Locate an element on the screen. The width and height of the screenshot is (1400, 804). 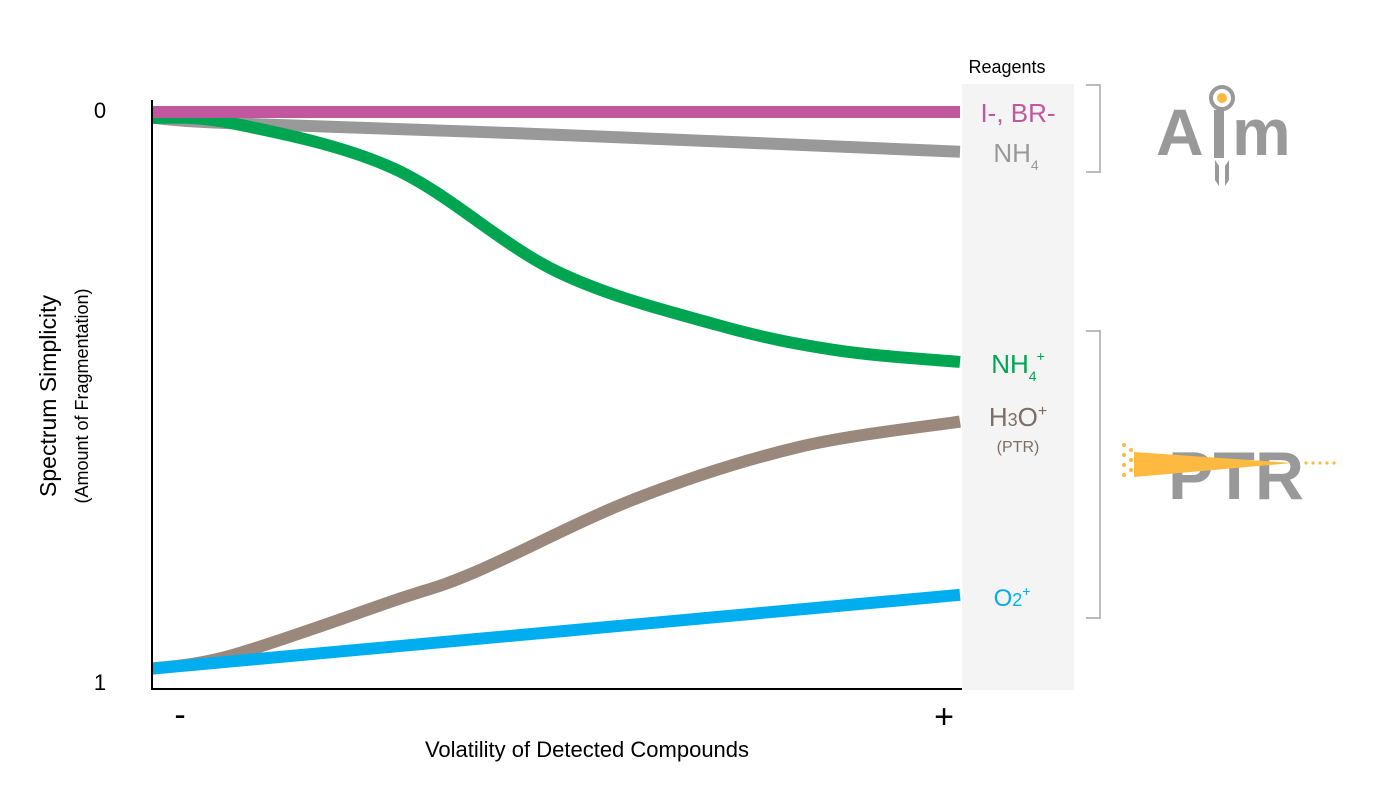
y-tick-bottom: 1 is located at coordinates (100, 682).